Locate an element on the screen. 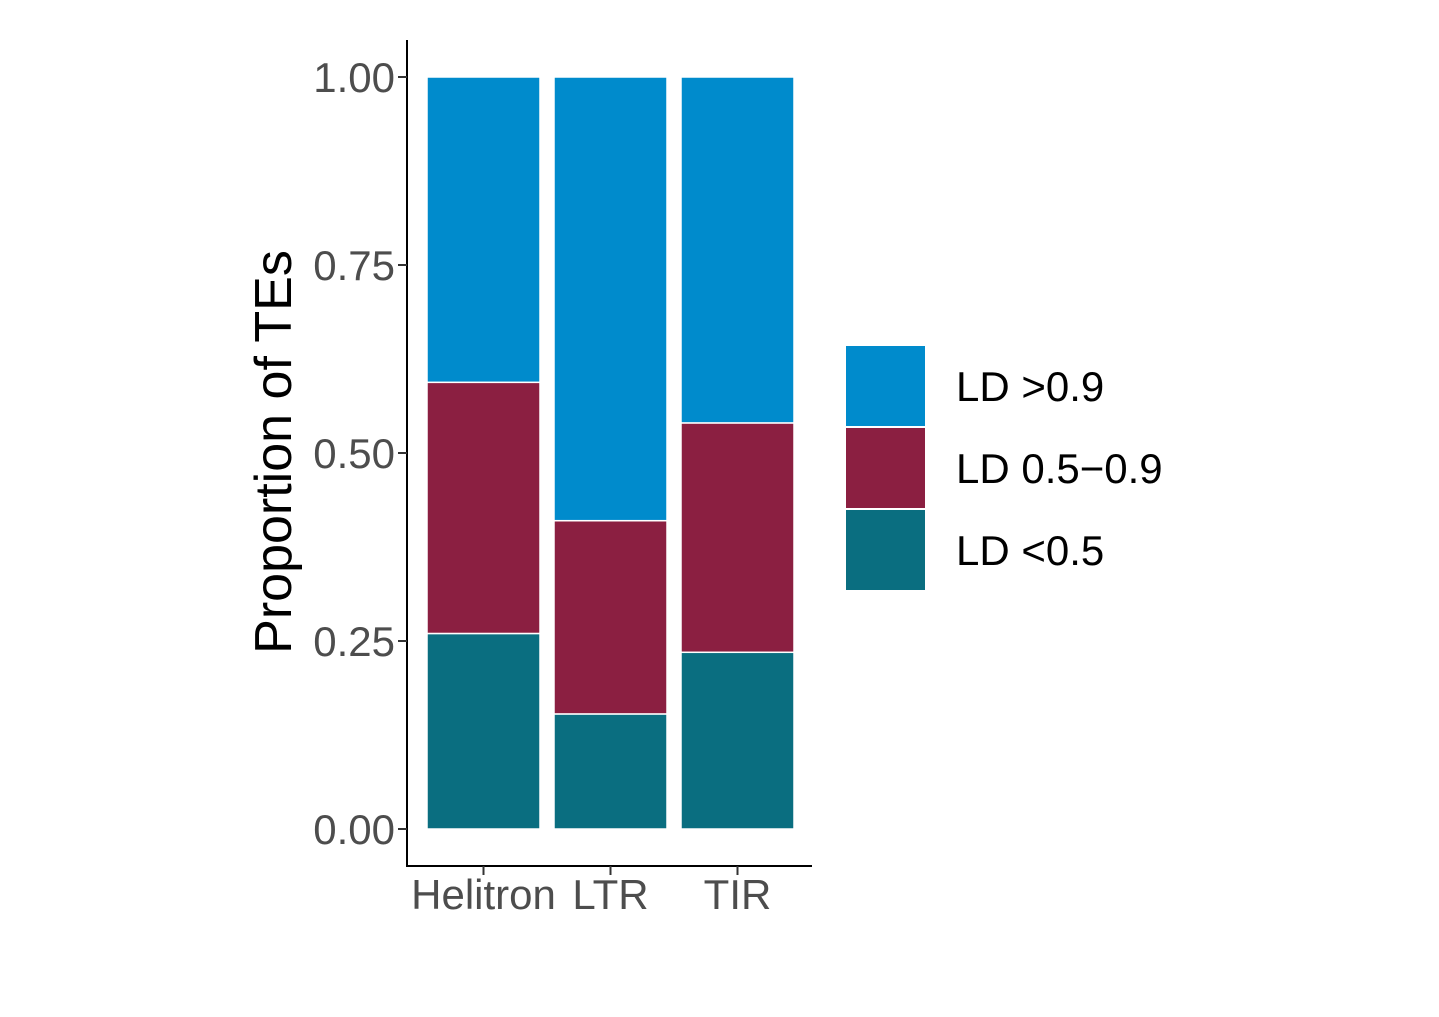  y-tick-label: 1.00 is located at coordinates (354, 77).